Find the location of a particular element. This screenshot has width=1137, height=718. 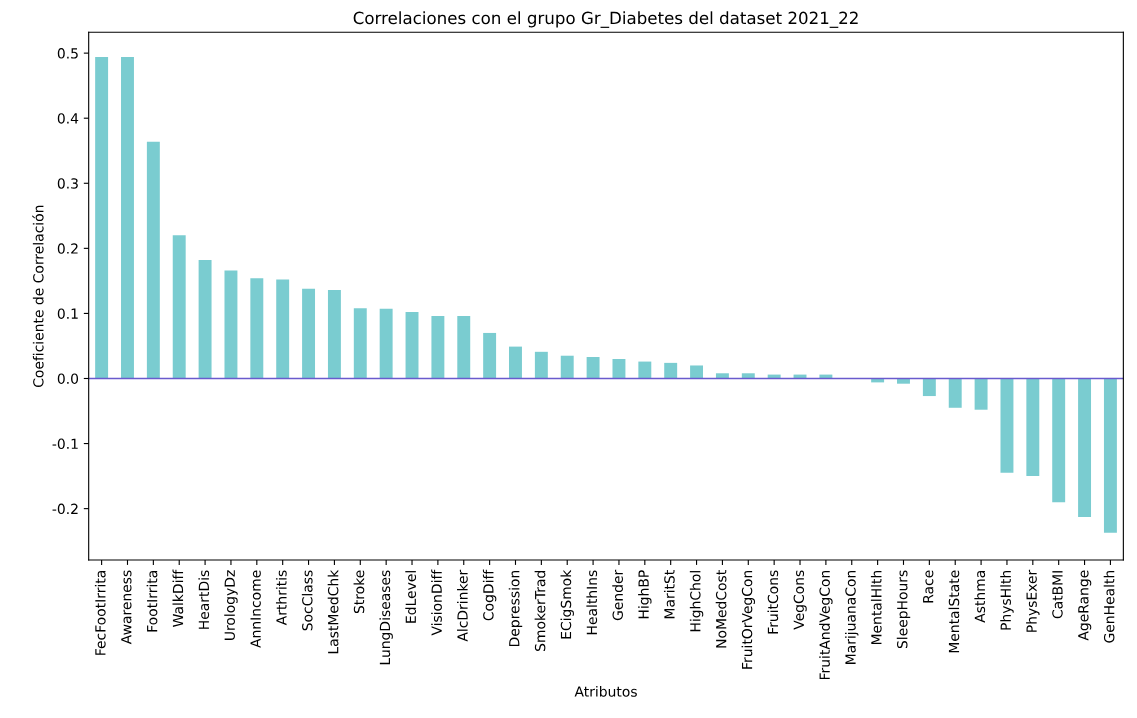

x-tick-label: Gender is located at coordinates (617, 595).